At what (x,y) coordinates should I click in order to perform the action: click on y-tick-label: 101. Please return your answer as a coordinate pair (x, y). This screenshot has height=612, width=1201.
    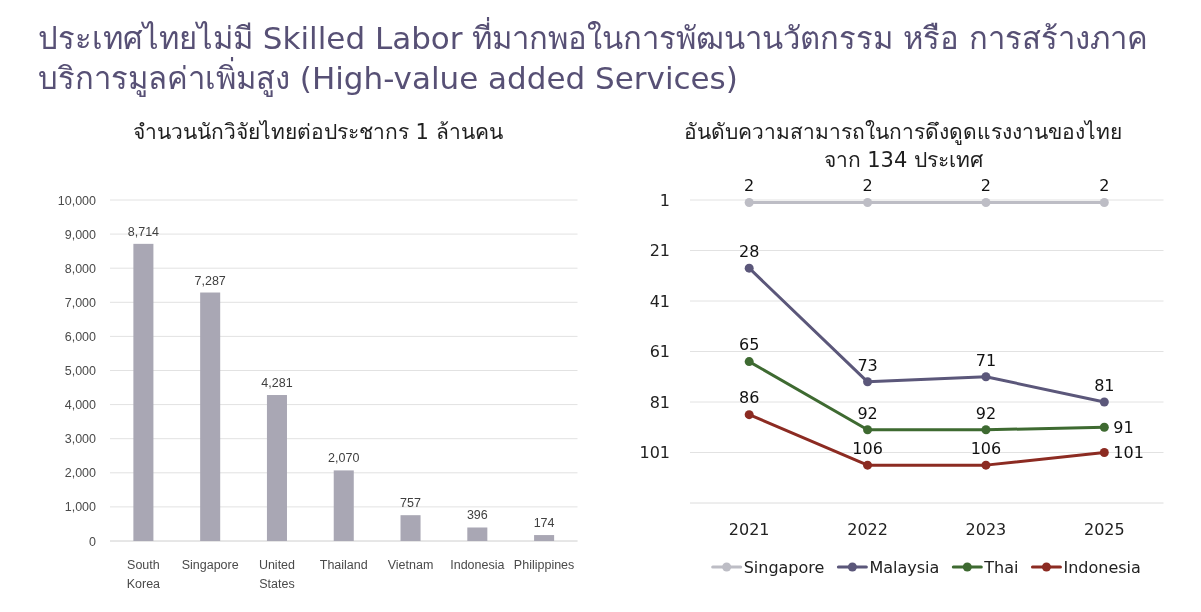
    Looking at the image, I should click on (654, 453).